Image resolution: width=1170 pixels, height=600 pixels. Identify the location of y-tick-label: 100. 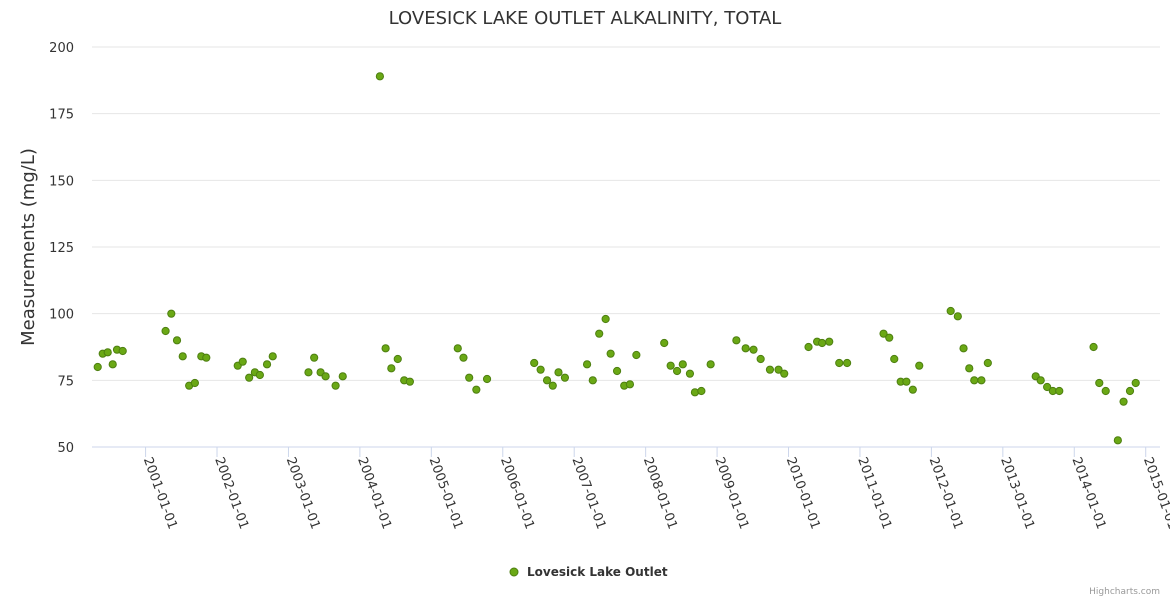
(61, 315).